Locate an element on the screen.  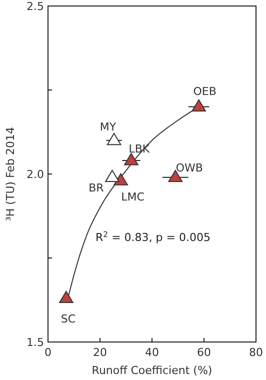
annotation: BR is located at coordinates (96, 187).